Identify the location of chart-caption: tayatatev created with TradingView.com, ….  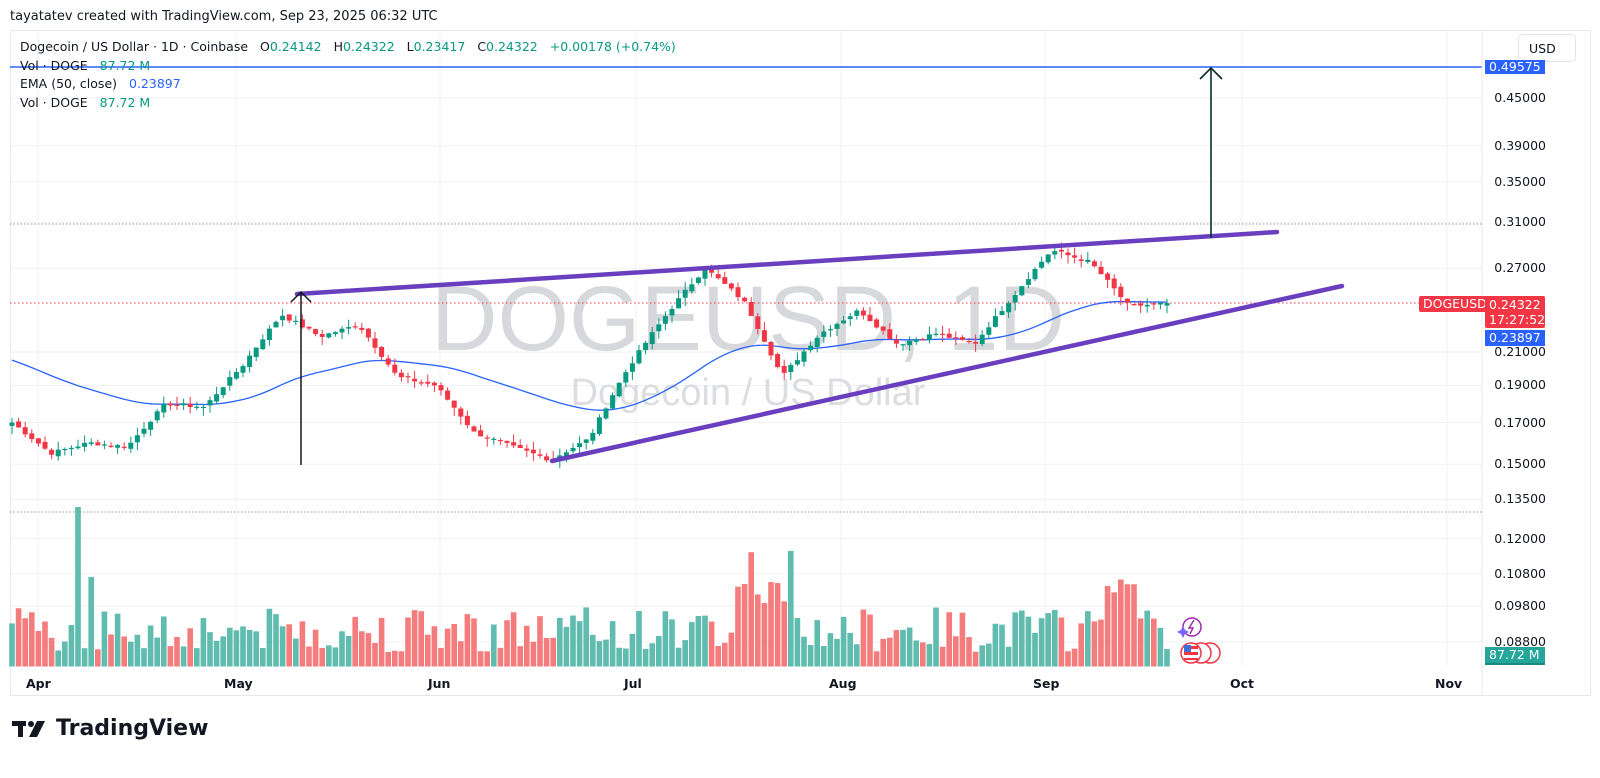
(224, 16).